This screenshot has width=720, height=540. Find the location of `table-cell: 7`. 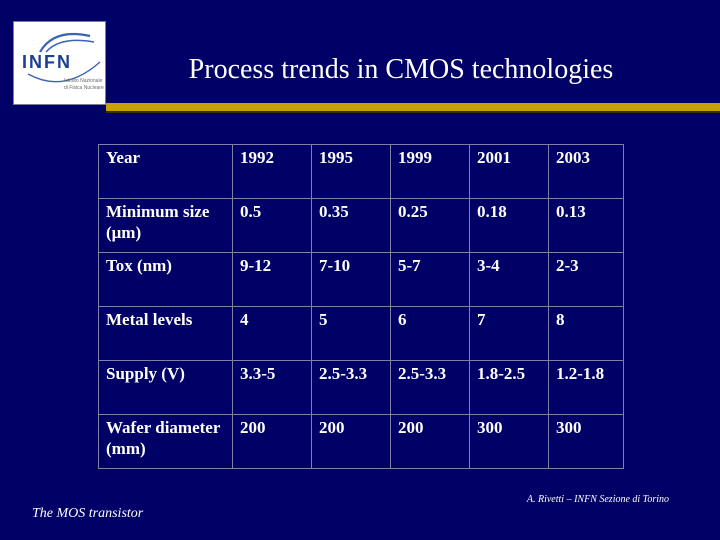

table-cell: 7 is located at coordinates (509, 333).